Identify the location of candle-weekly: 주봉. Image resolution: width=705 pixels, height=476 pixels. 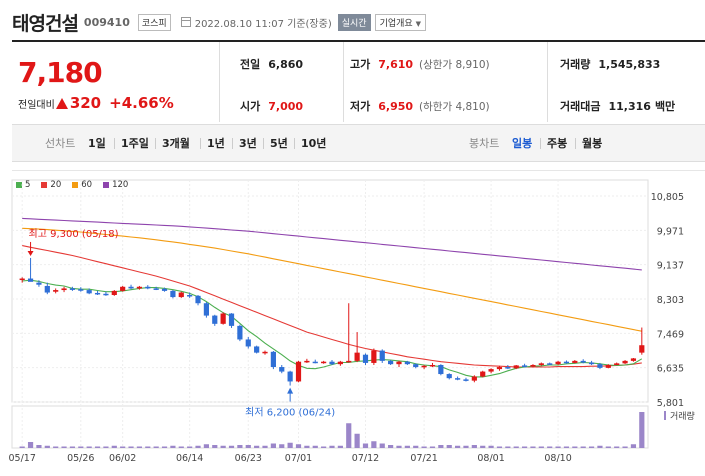
(557, 143).